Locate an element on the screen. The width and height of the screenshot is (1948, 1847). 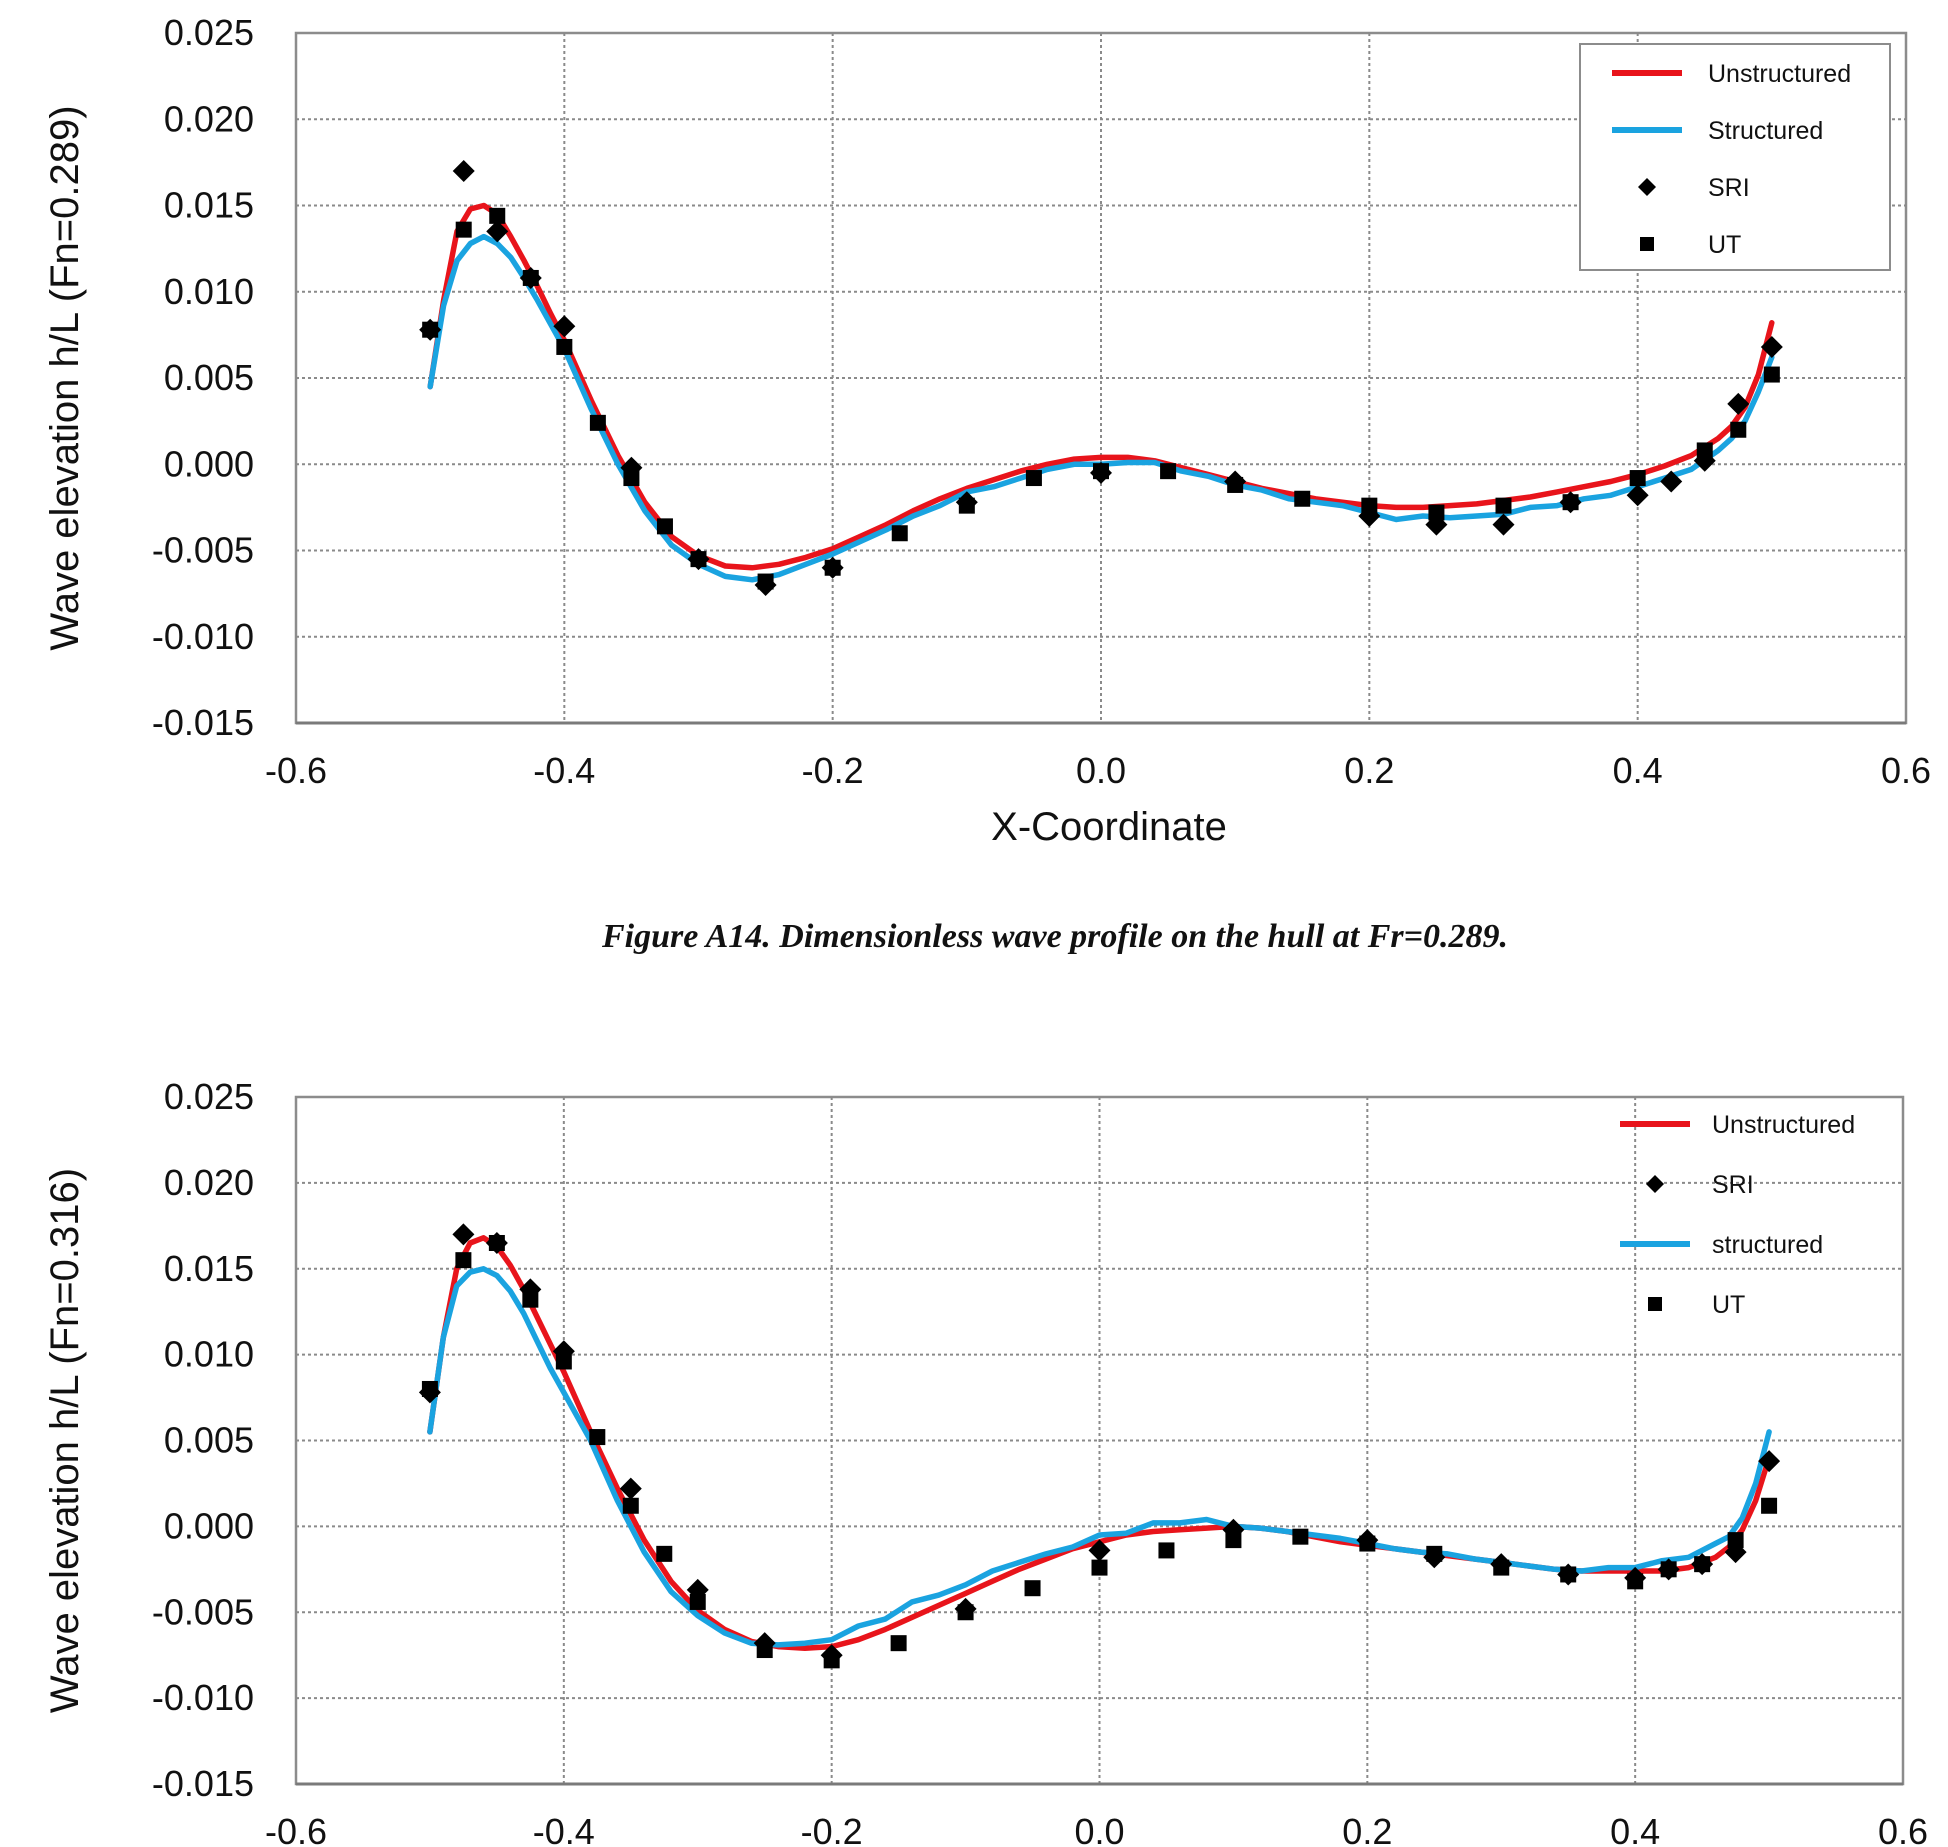
legend-unstructured-label: Unstructured is located at coordinates (1783, 1125).